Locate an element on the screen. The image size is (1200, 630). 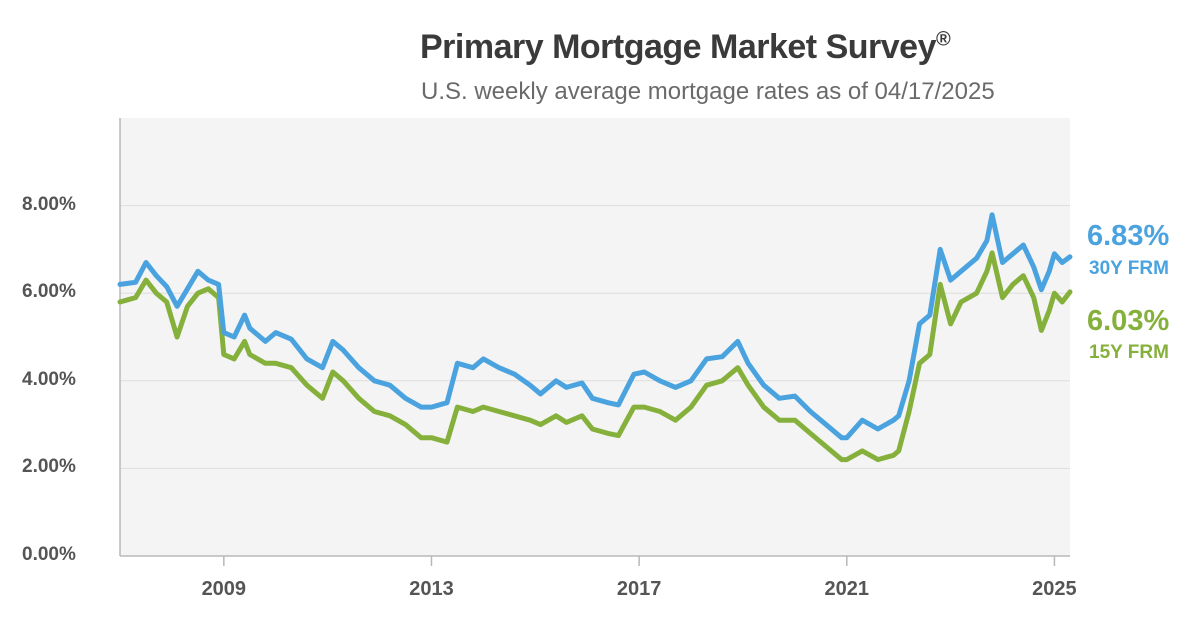
y-tick-label-1: 2.00% is located at coordinates (49, 467).